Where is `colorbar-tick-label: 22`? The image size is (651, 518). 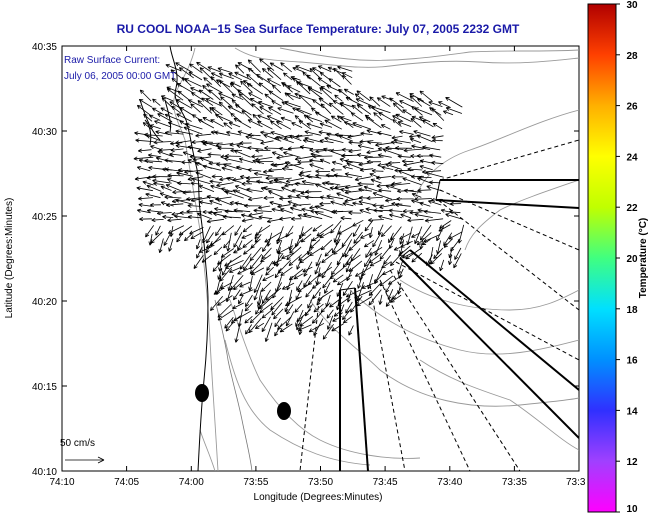 colorbar-tick-label: 22 is located at coordinates (632, 208).